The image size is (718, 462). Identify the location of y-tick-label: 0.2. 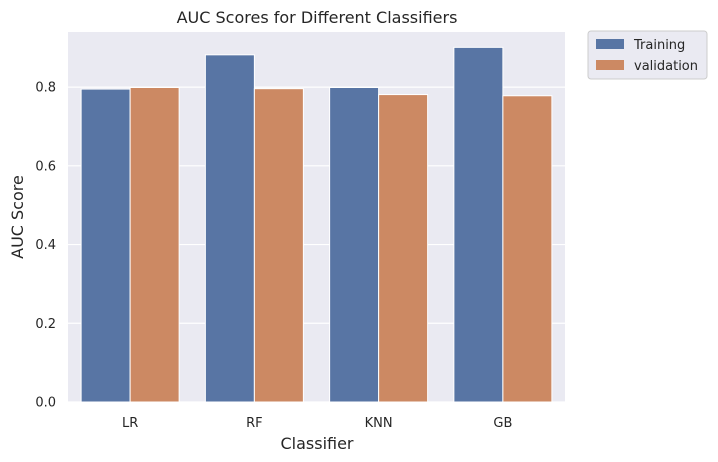
(45, 324).